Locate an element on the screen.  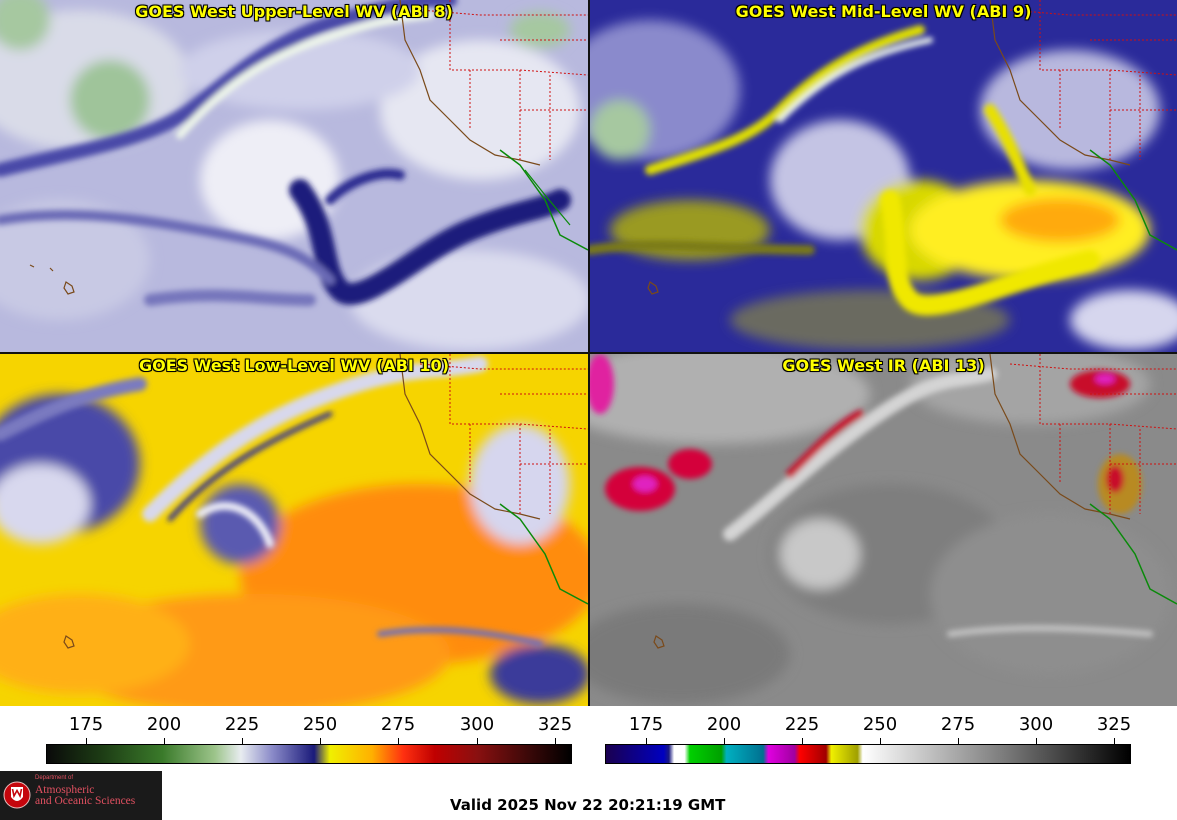
colorbar-ir-tick-label: 300 is located at coordinates (1036, 724).